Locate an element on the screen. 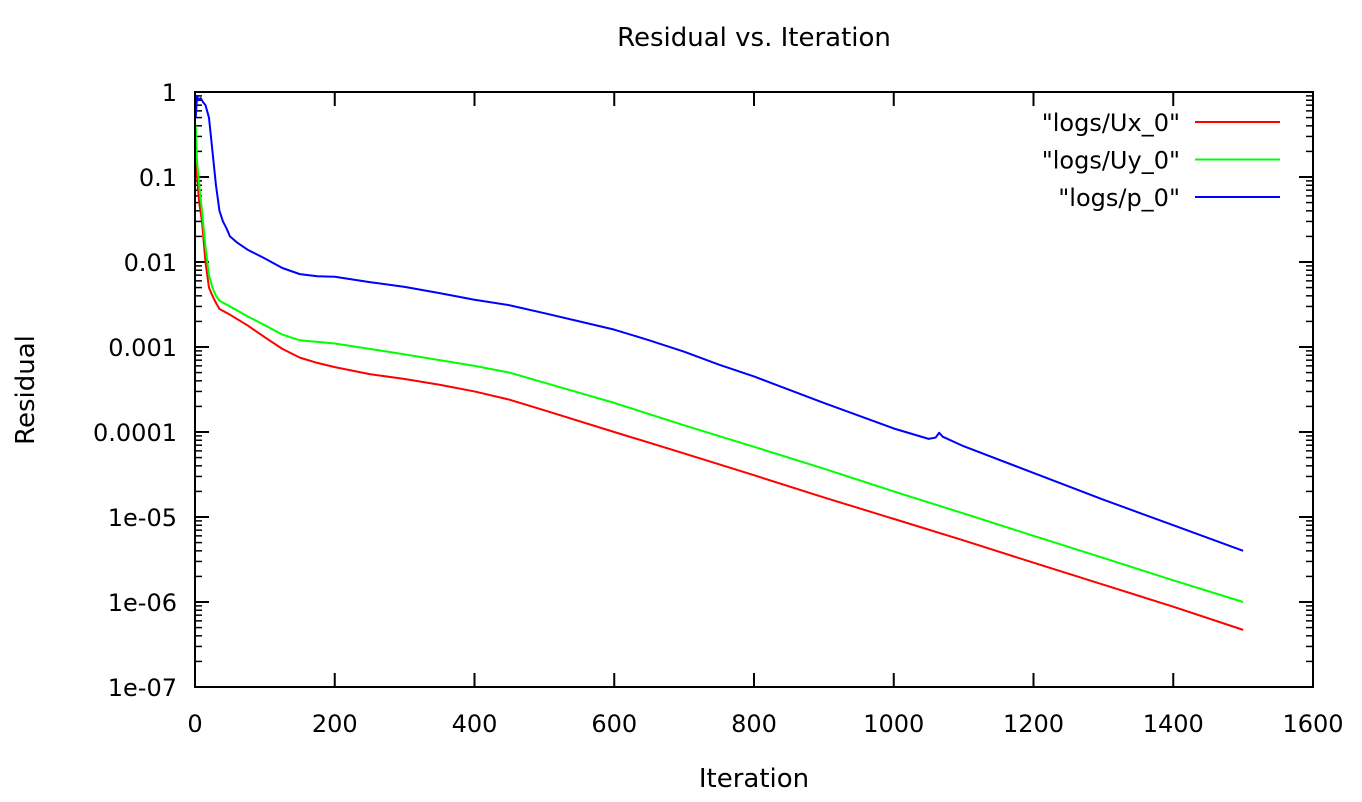 The height and width of the screenshot is (802, 1362). x-tick-label: 600 is located at coordinates (614, 724).